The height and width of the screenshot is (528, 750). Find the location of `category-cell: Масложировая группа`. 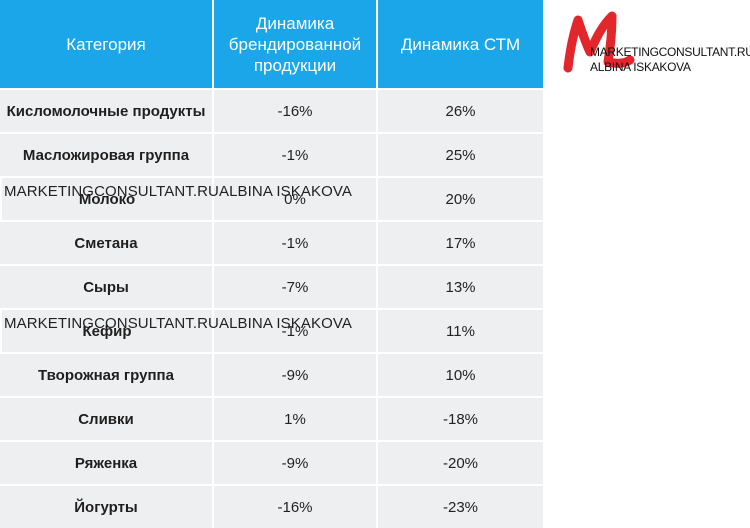

category-cell: Масложировая группа is located at coordinates (106, 155).